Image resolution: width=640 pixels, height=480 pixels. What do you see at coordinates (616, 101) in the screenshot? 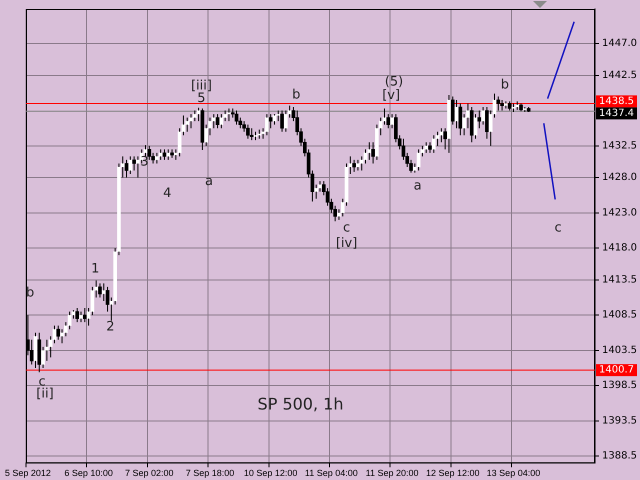
I see `ref-line-label: 1438.5` at bounding box center [616, 101].